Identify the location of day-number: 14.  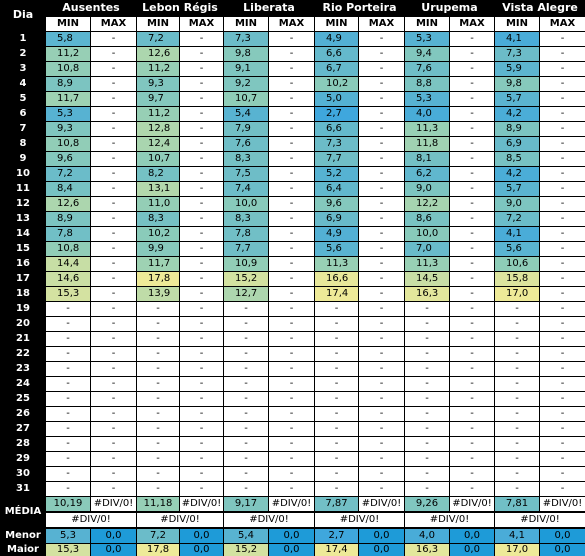
(23, 233).